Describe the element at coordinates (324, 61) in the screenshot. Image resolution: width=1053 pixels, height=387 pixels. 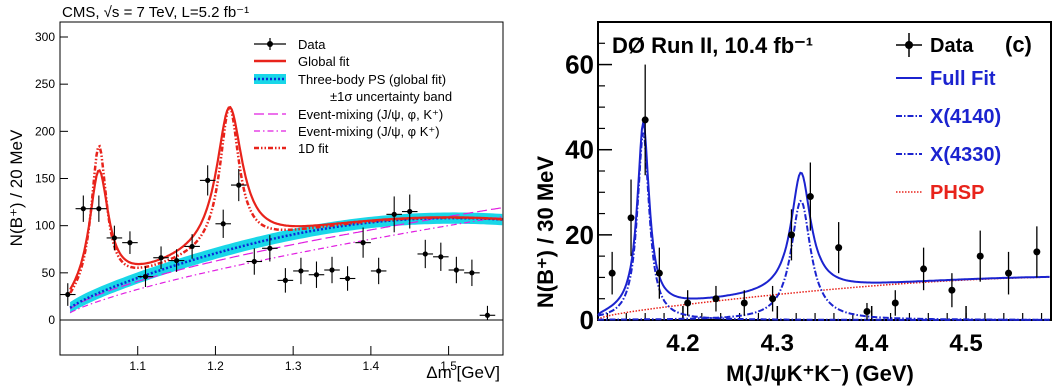
I see `svg-text: Global fit` at that location.